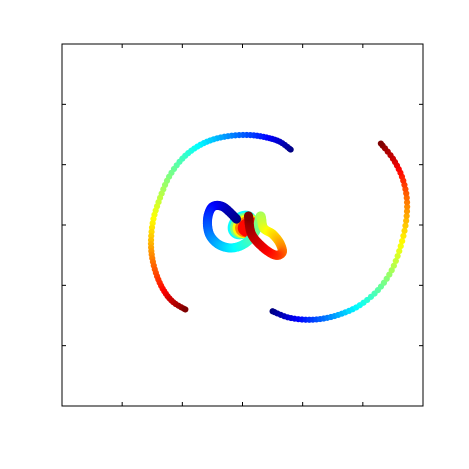 This screenshot has width=469, height=469. I want to click on series-outer-arc-right, so click(340, 231).